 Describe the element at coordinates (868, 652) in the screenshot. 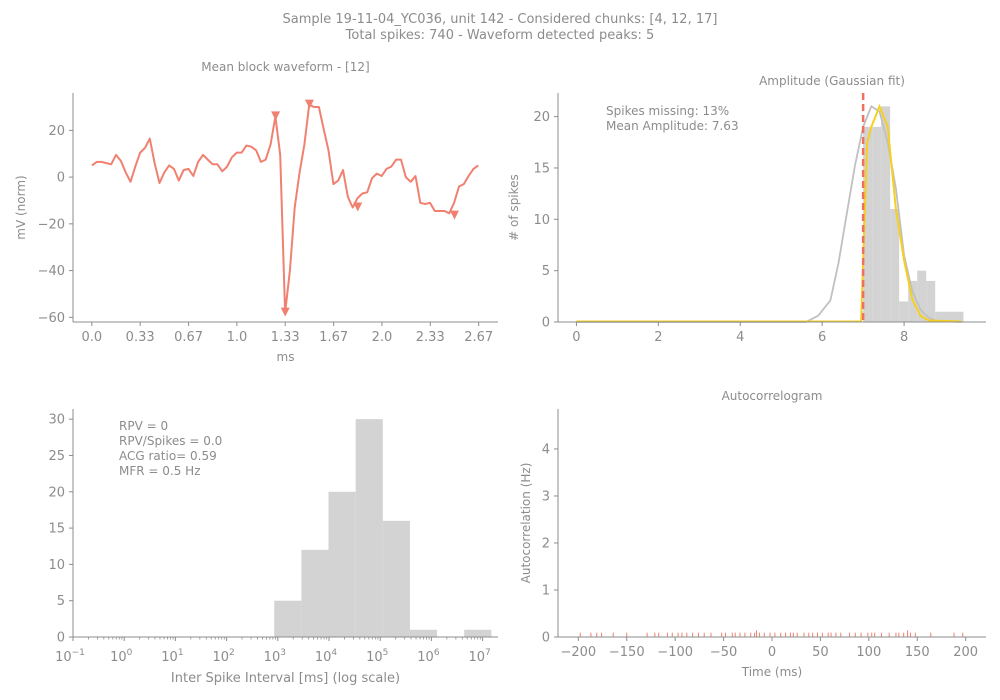

I see `acg-x-tick-label: 100` at that location.